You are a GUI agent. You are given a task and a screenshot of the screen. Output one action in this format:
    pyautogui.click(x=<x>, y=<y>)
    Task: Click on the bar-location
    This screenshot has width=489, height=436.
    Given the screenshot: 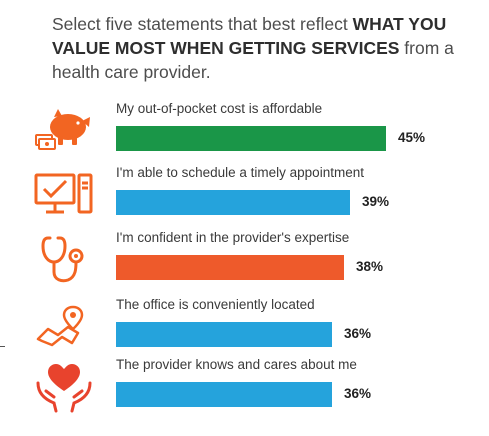 What is the action you would take?
    pyautogui.click(x=224, y=334)
    